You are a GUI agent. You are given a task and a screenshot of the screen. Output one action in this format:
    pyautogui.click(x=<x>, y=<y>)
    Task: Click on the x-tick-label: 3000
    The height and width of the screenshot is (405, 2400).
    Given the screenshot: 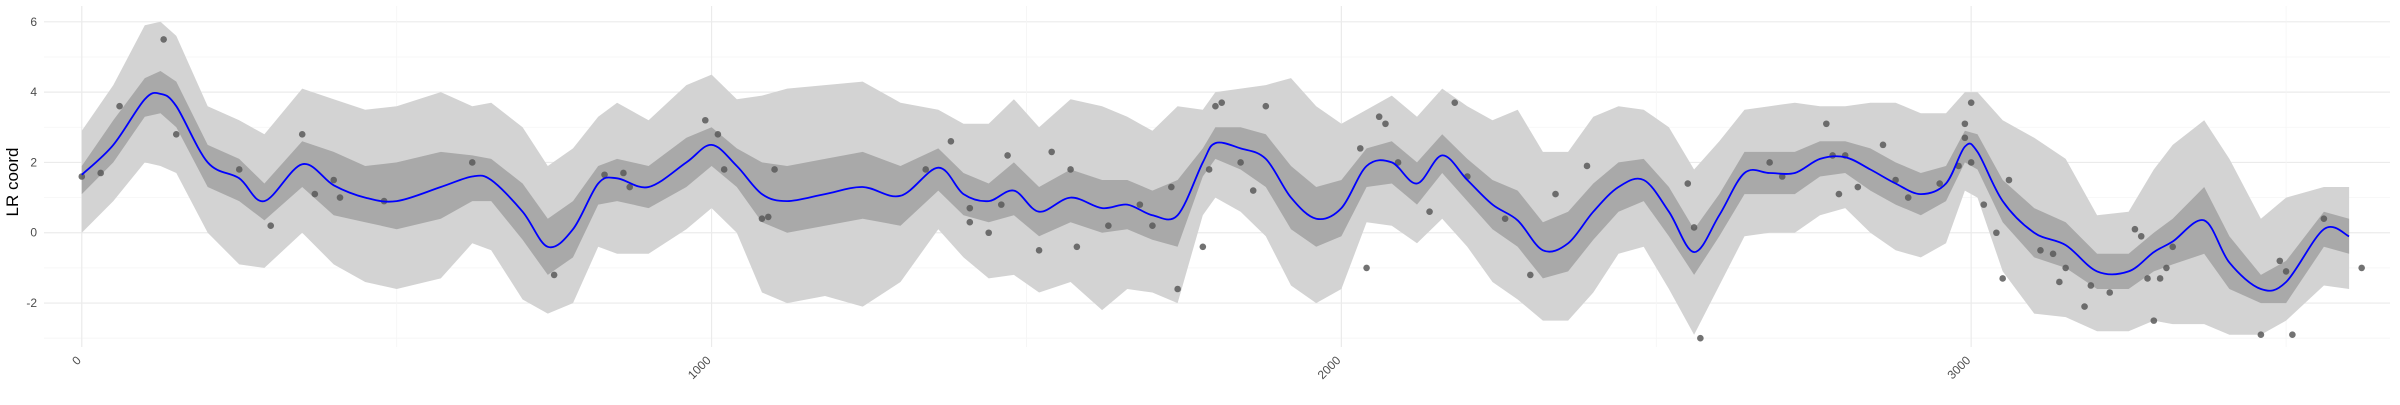 What is the action you would take?
    pyautogui.click(x=1959, y=367)
    